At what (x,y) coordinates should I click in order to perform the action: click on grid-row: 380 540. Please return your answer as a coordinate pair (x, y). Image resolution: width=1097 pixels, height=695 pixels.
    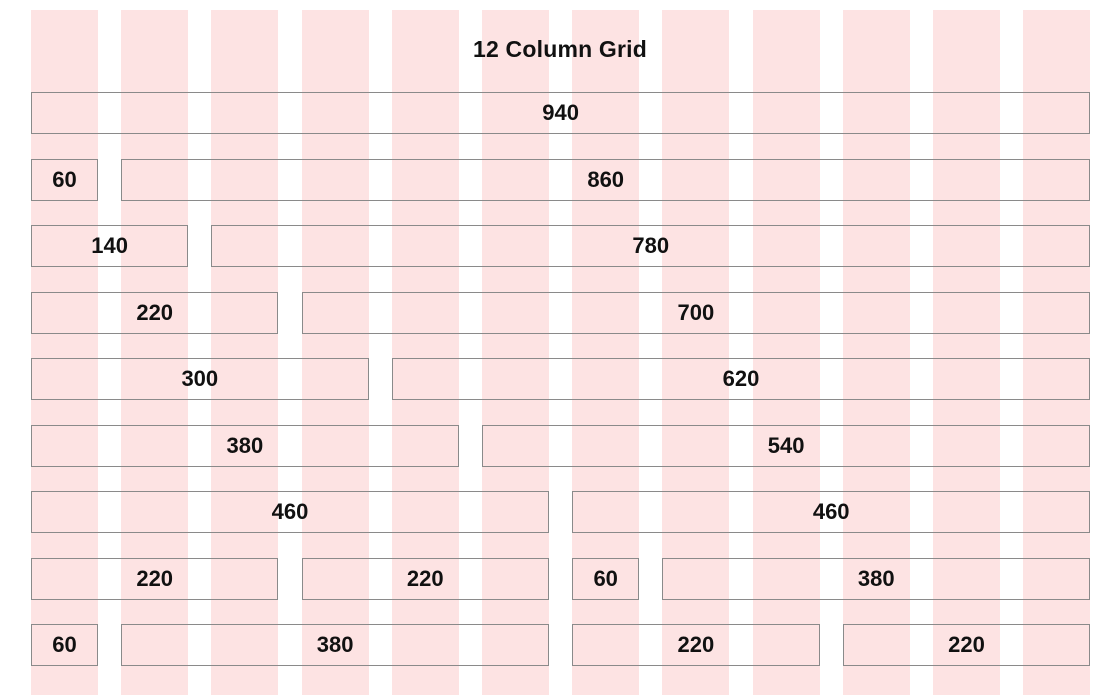
    Looking at the image, I should click on (548, 446).